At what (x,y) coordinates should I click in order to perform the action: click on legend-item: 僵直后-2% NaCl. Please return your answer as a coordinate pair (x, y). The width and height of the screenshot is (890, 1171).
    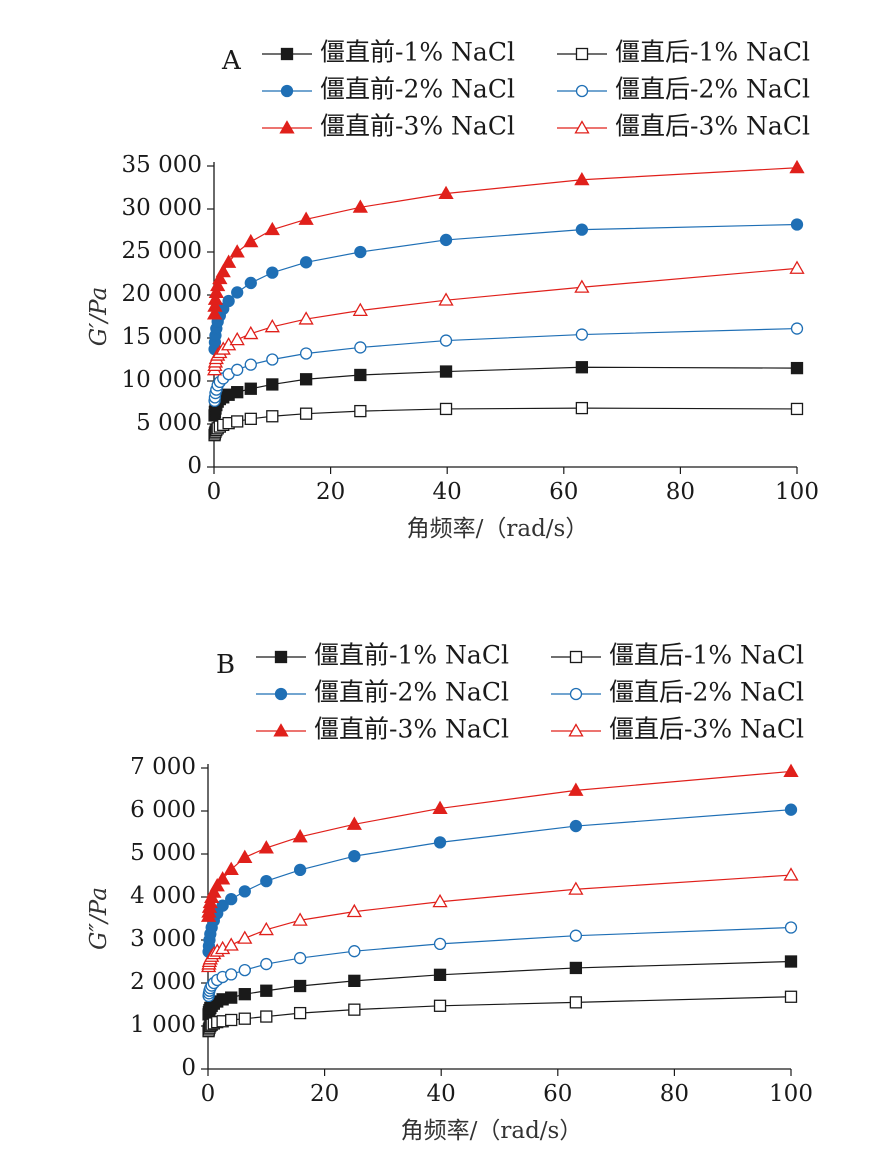
    Looking at the image, I should click on (677, 692).